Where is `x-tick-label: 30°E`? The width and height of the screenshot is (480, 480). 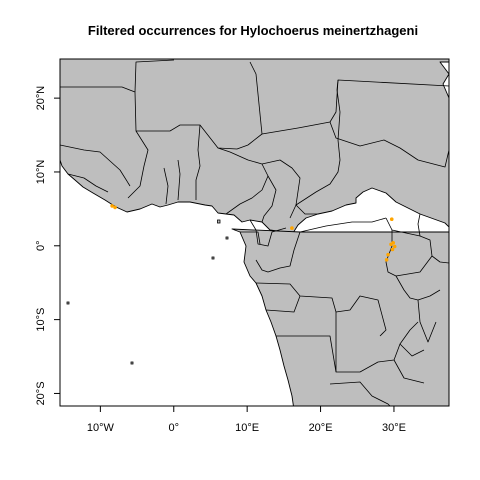 x-tick-label: 30°E is located at coordinates (394, 428).